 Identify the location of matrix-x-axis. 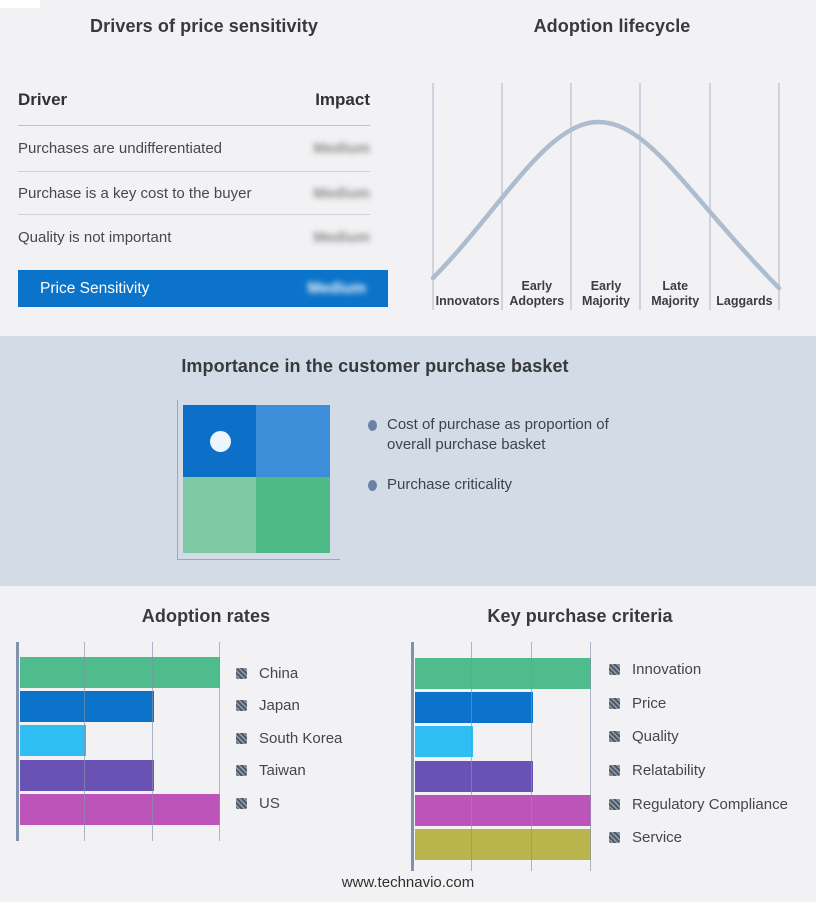
(258, 559).